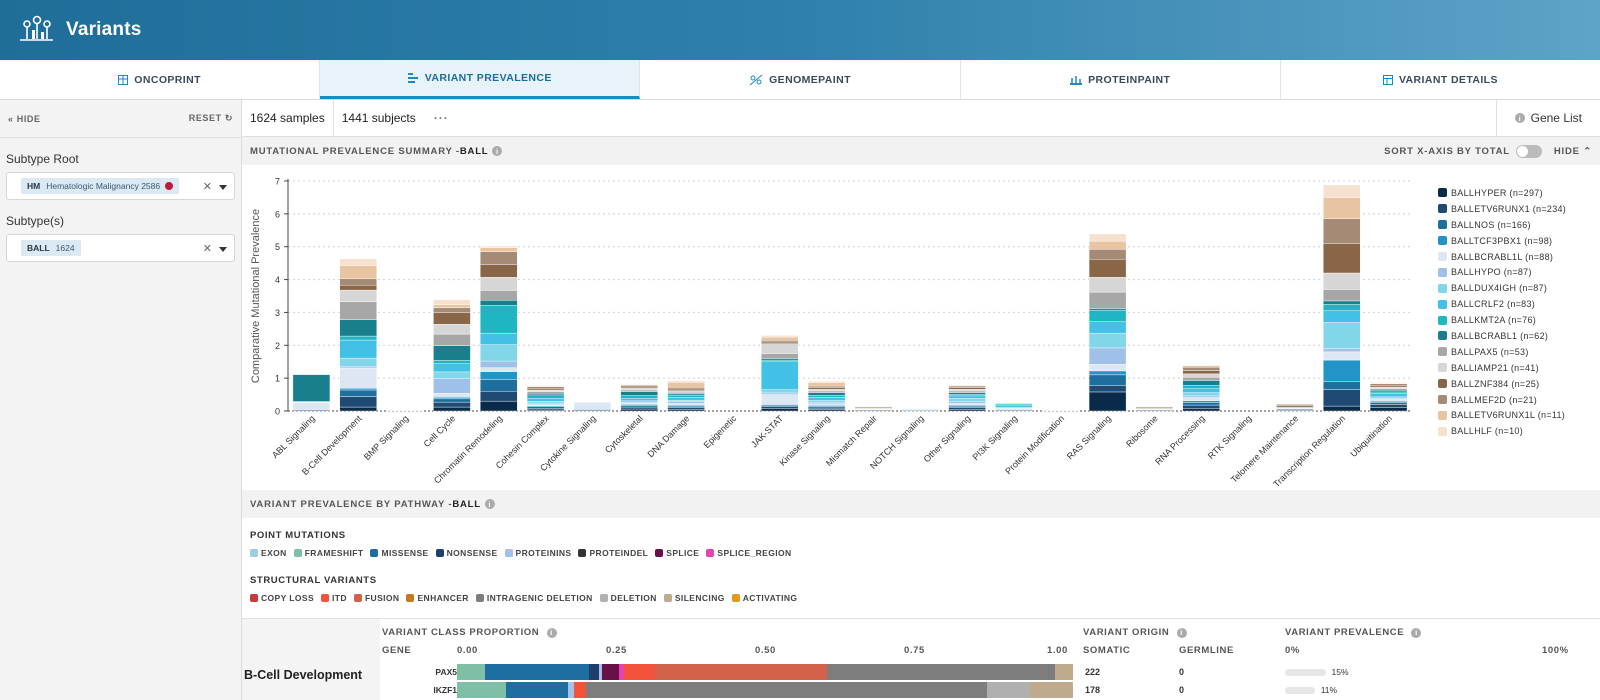 Image resolution: width=1600 pixels, height=700 pixels. Describe the element at coordinates (120, 248) in the screenshot. I see `subtypes-select: BALL 1624 ✕` at that location.